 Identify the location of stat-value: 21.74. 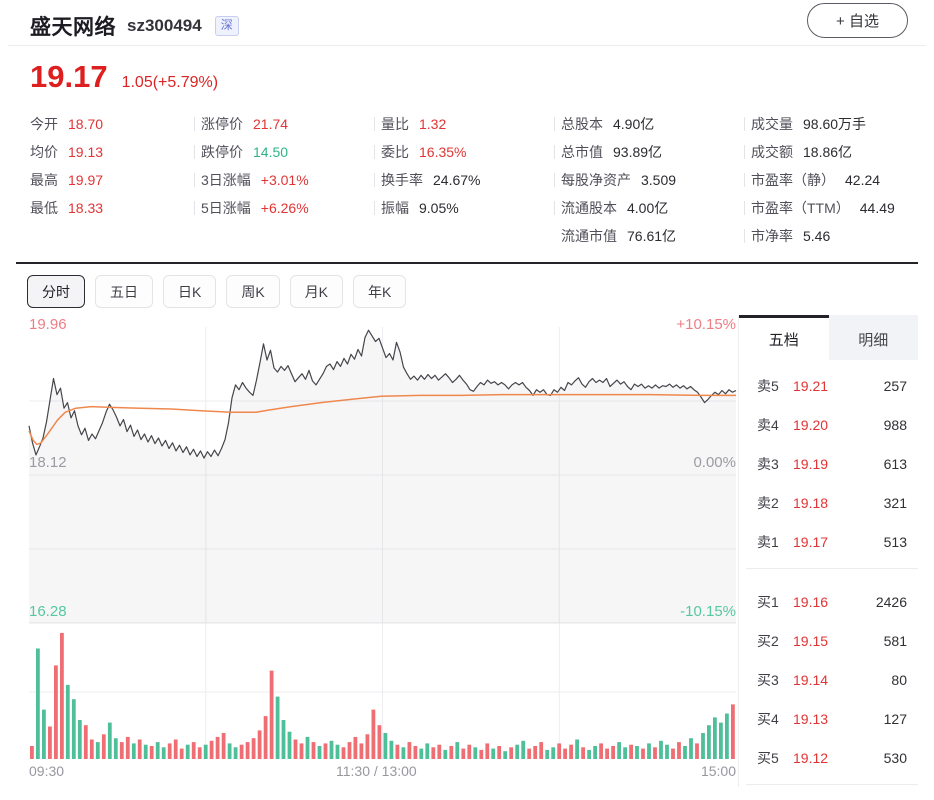
(271, 124).